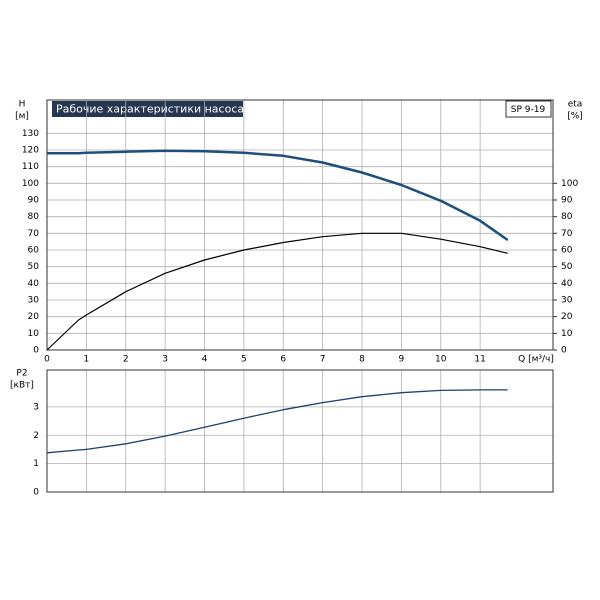  I want to click on y-tick-label: 30, so click(34, 301).